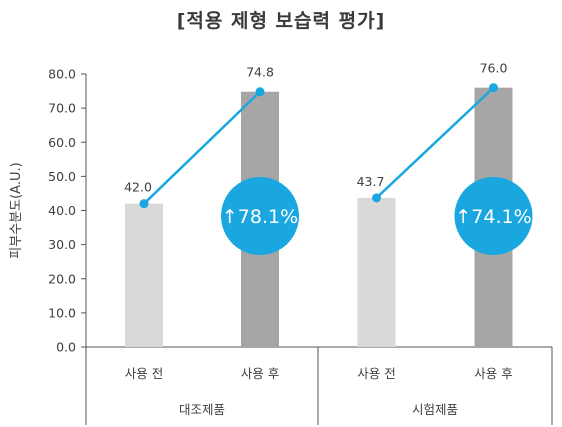  What do you see at coordinates (62, 74) in the screenshot?
I see `y-tick-label: 80.0` at bounding box center [62, 74].